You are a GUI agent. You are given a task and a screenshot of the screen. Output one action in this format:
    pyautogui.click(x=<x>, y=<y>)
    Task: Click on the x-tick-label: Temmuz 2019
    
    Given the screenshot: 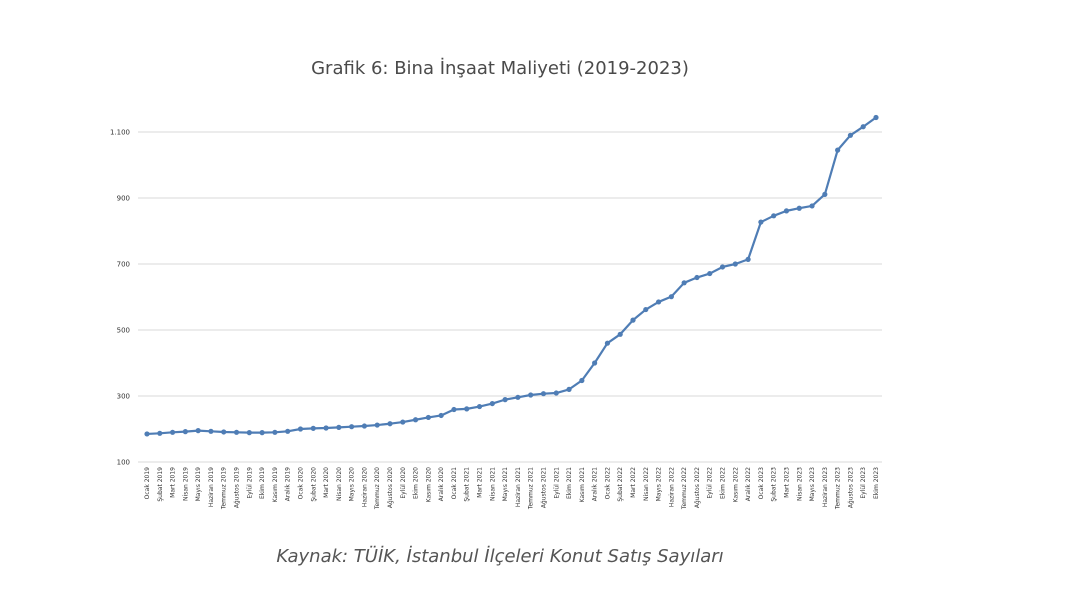 What is the action you would take?
    pyautogui.click(x=224, y=488)
    